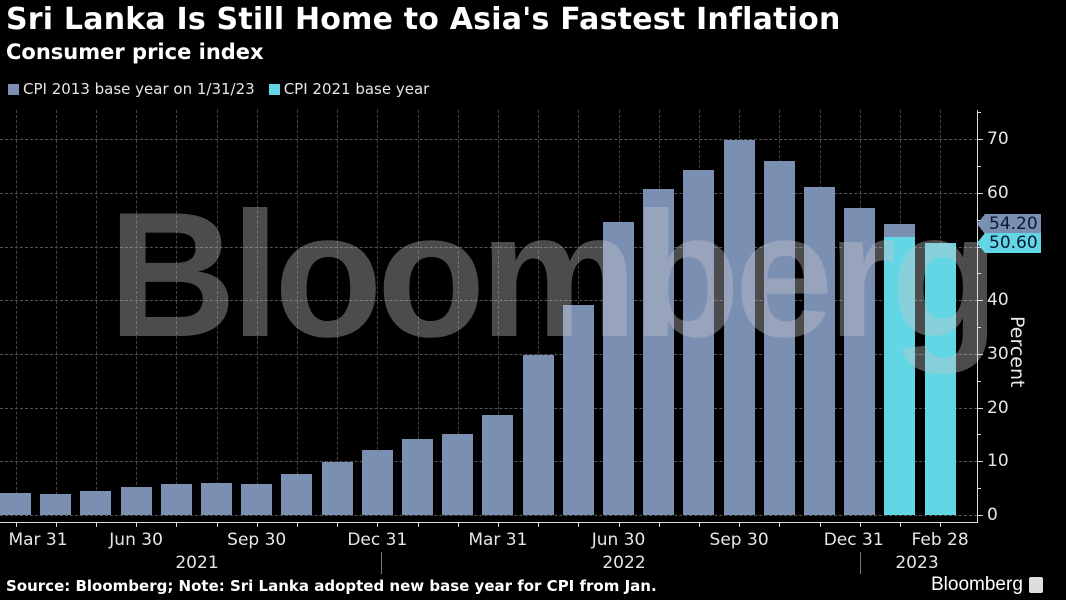 This screenshot has width=1066, height=600. What do you see at coordinates (356, 89) in the screenshot?
I see `legend-label: CPI 2021 base year` at bounding box center [356, 89].